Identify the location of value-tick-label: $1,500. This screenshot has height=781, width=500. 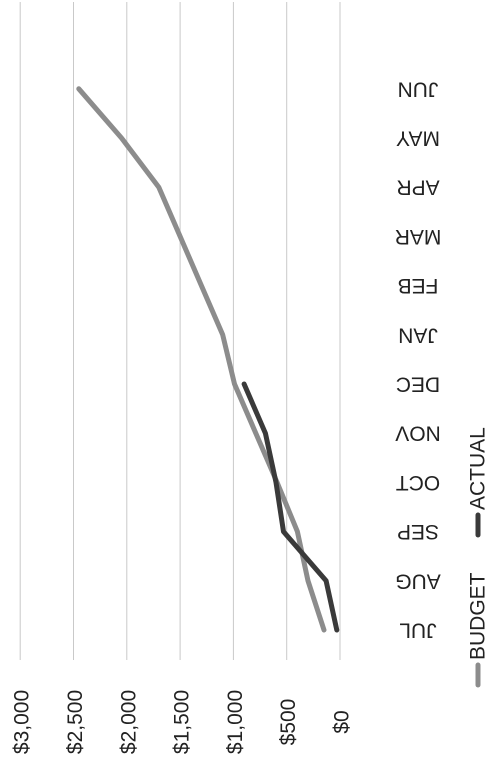
(182, 722).